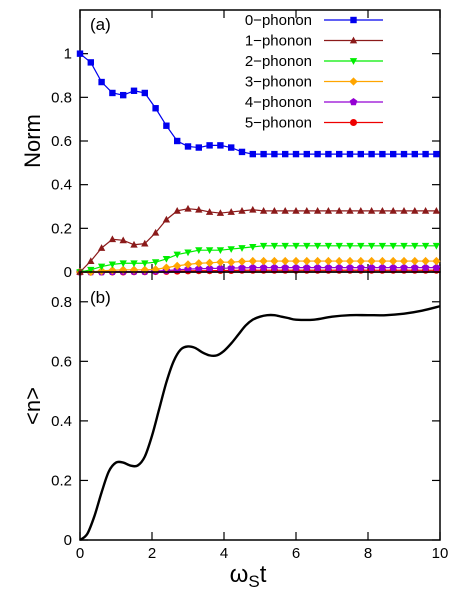 The width and height of the screenshot is (453, 595). What do you see at coordinates (253, 581) in the screenshot?
I see `x-axis-label-subscript: S` at bounding box center [253, 581].